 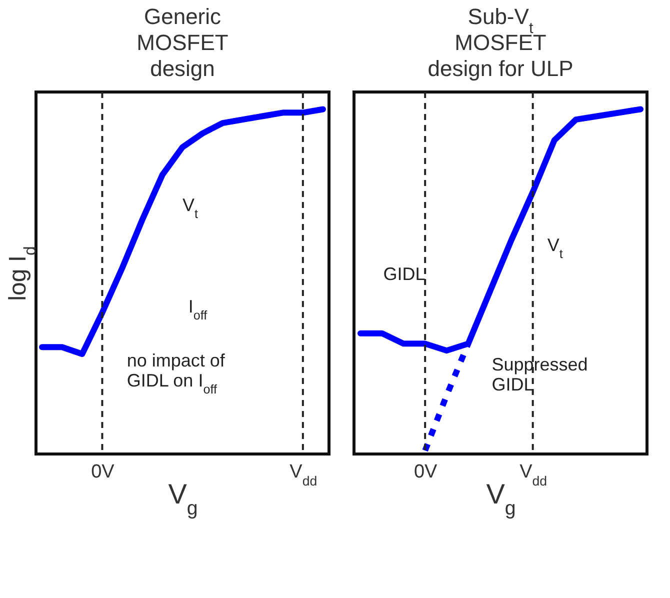 I want to click on chart-title: Generic MOSFET design, so click(x=182, y=42).